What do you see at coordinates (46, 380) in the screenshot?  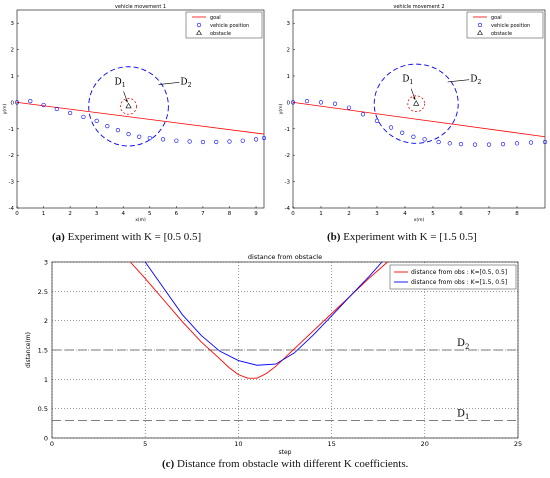 I see `panel-c-ytick-label: 1` at bounding box center [46, 380].